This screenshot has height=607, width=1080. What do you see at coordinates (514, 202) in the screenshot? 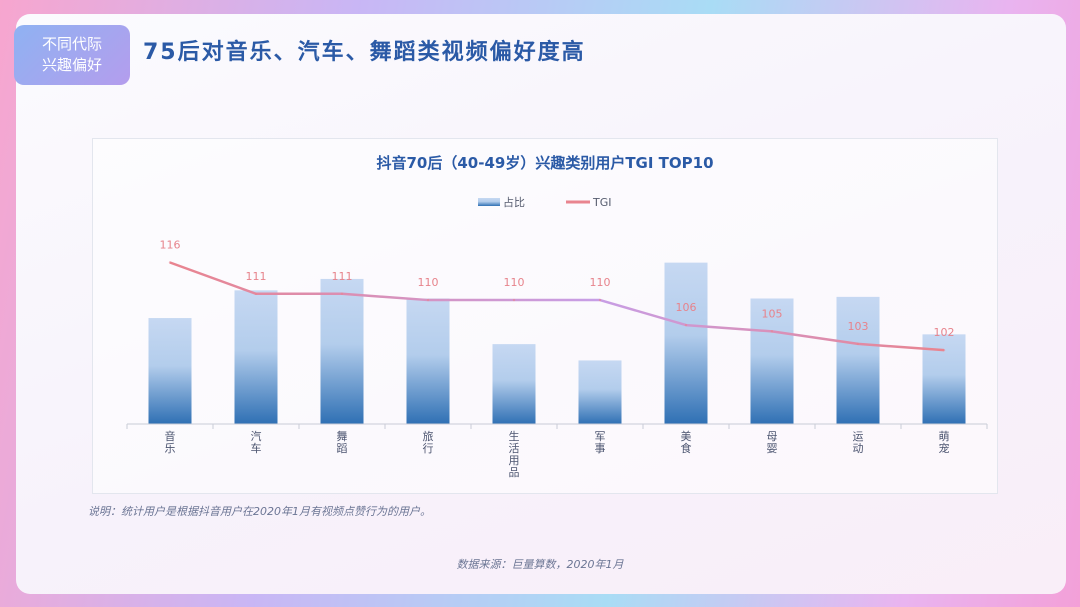
I see `legend-bar-label: 占比` at bounding box center [514, 202].